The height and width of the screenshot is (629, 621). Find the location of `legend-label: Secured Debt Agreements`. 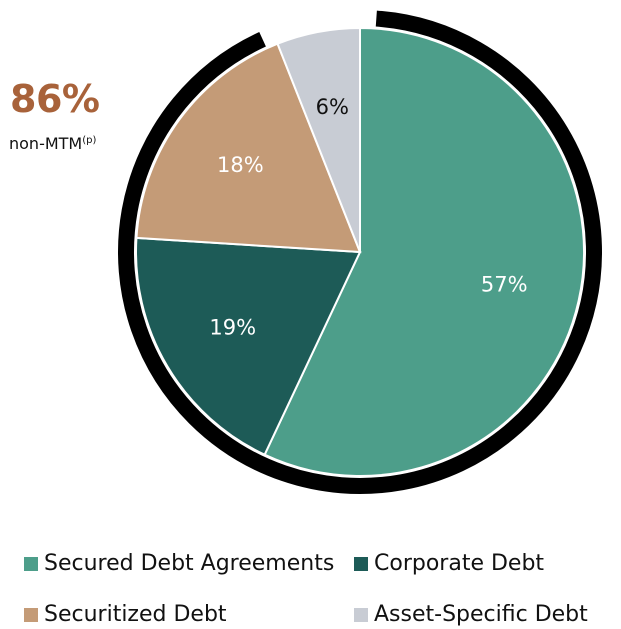

legend-label: Secured Debt Agreements is located at coordinates (189, 563).